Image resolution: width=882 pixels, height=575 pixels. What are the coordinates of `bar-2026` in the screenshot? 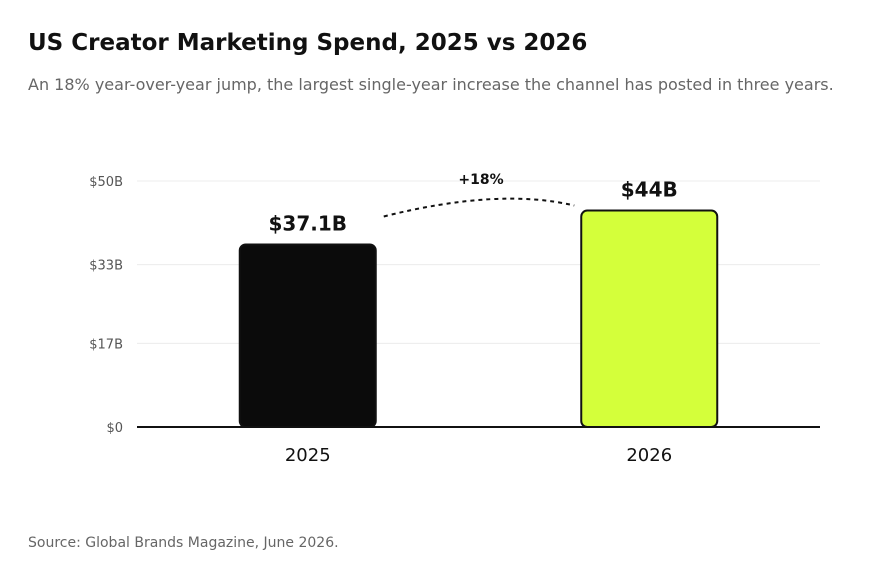 It's located at (649, 318).